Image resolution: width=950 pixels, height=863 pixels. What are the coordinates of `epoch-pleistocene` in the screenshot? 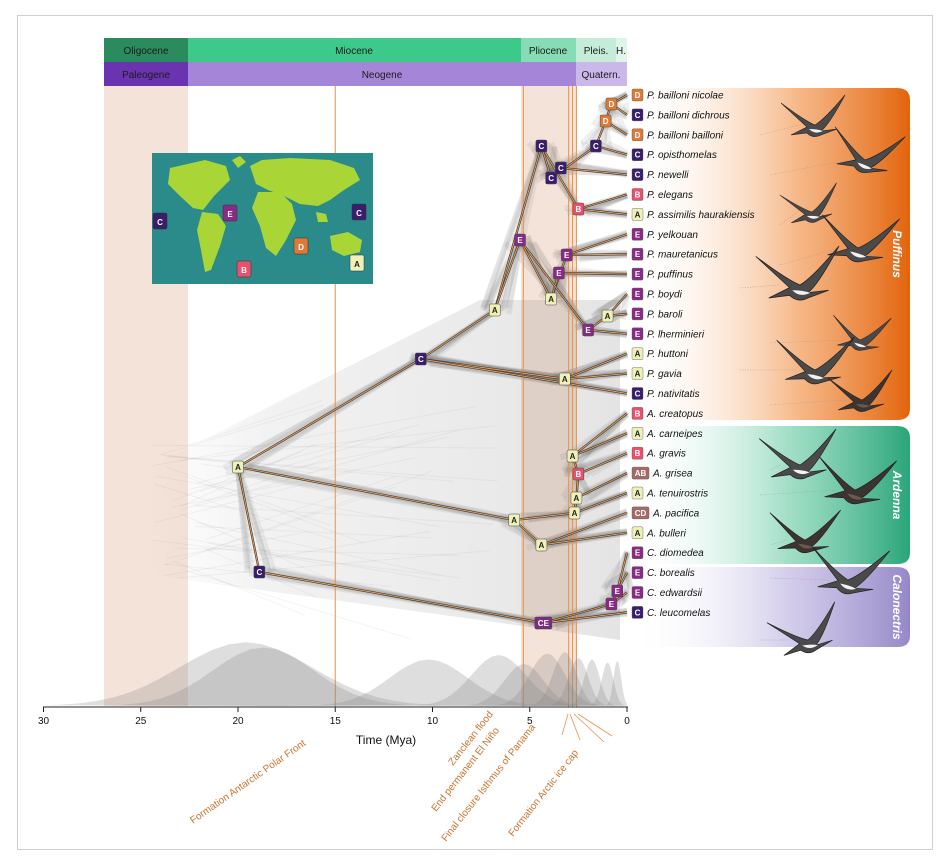 It's located at (596, 50).